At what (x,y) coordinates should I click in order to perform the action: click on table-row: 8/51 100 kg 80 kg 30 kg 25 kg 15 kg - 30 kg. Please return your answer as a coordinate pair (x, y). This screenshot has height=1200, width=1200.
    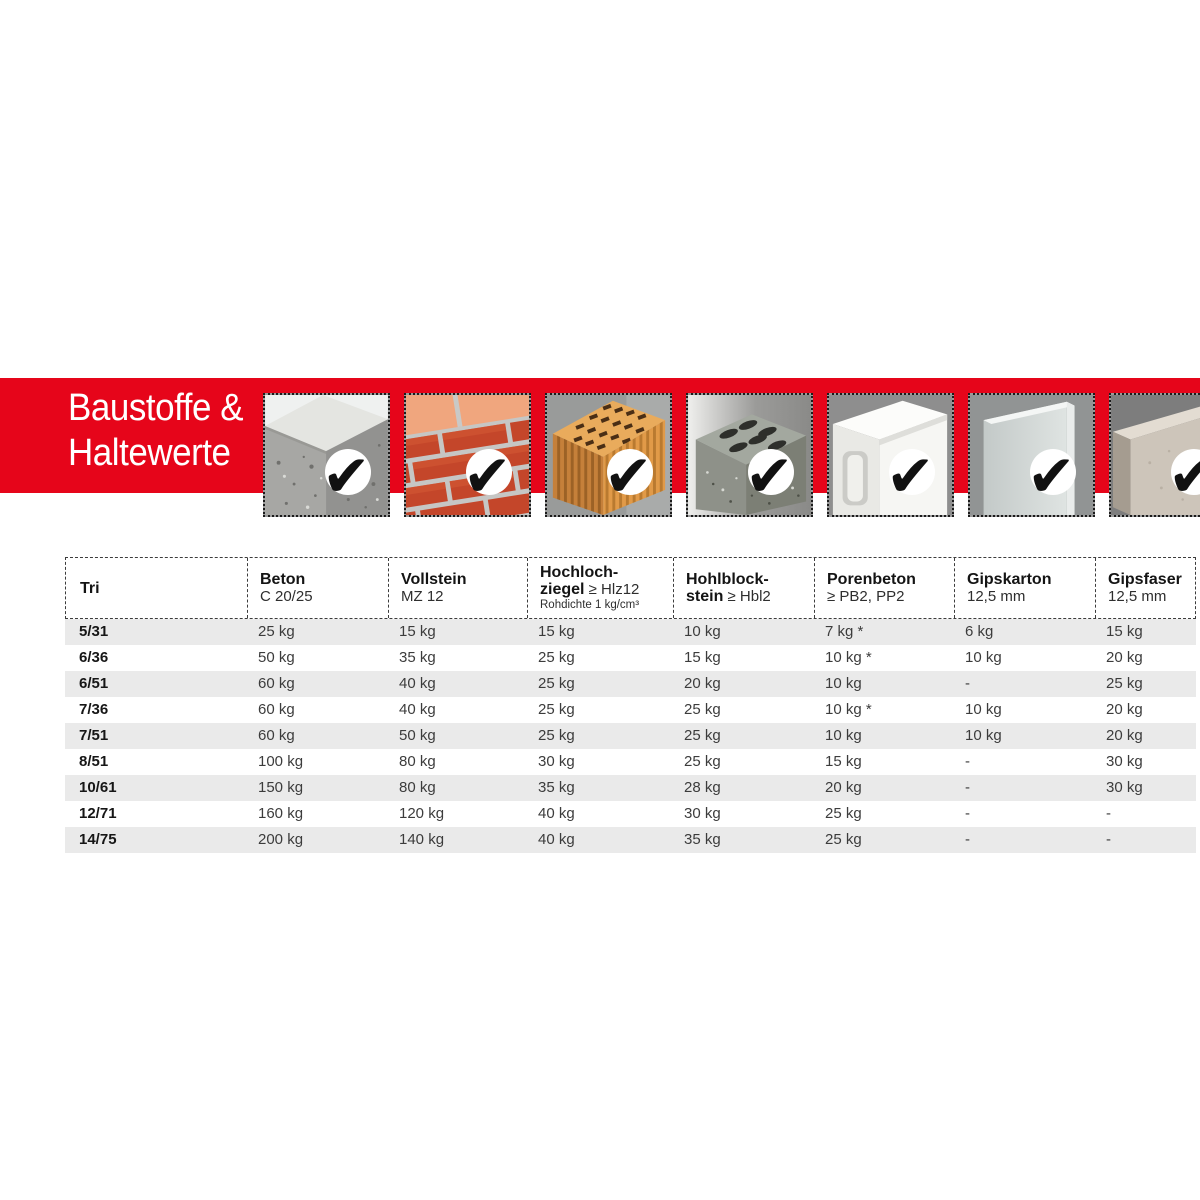
    Looking at the image, I should click on (630, 762).